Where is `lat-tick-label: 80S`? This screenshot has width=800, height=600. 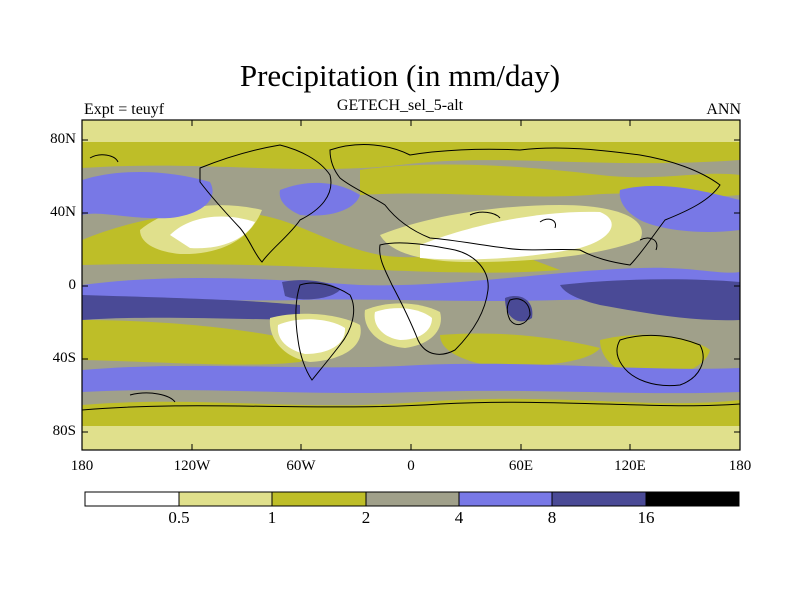
lat-tick-label: 80S is located at coordinates (64, 431).